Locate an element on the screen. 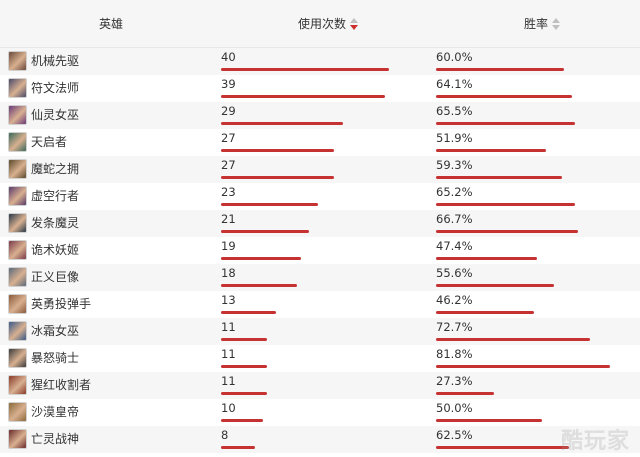 This screenshot has height=457, width=640. hero-name: 暴怒骑士 is located at coordinates (55, 358).